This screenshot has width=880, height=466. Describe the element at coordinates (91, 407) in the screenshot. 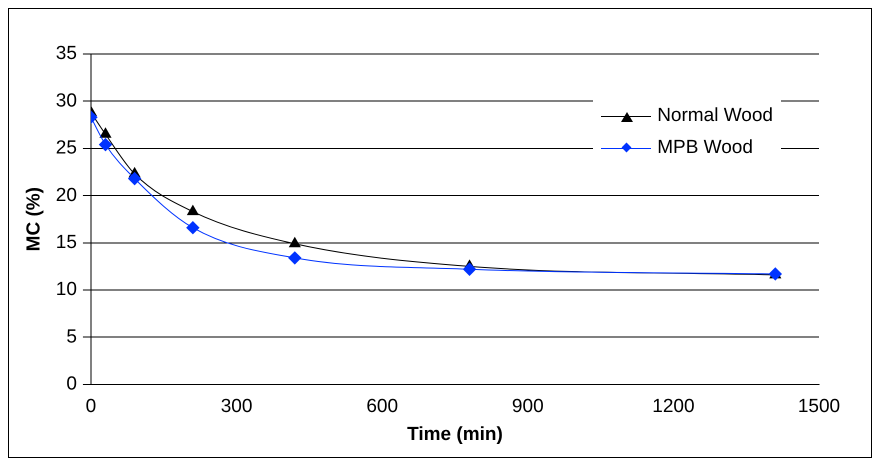

I see `x-tick-label: 0` at that location.